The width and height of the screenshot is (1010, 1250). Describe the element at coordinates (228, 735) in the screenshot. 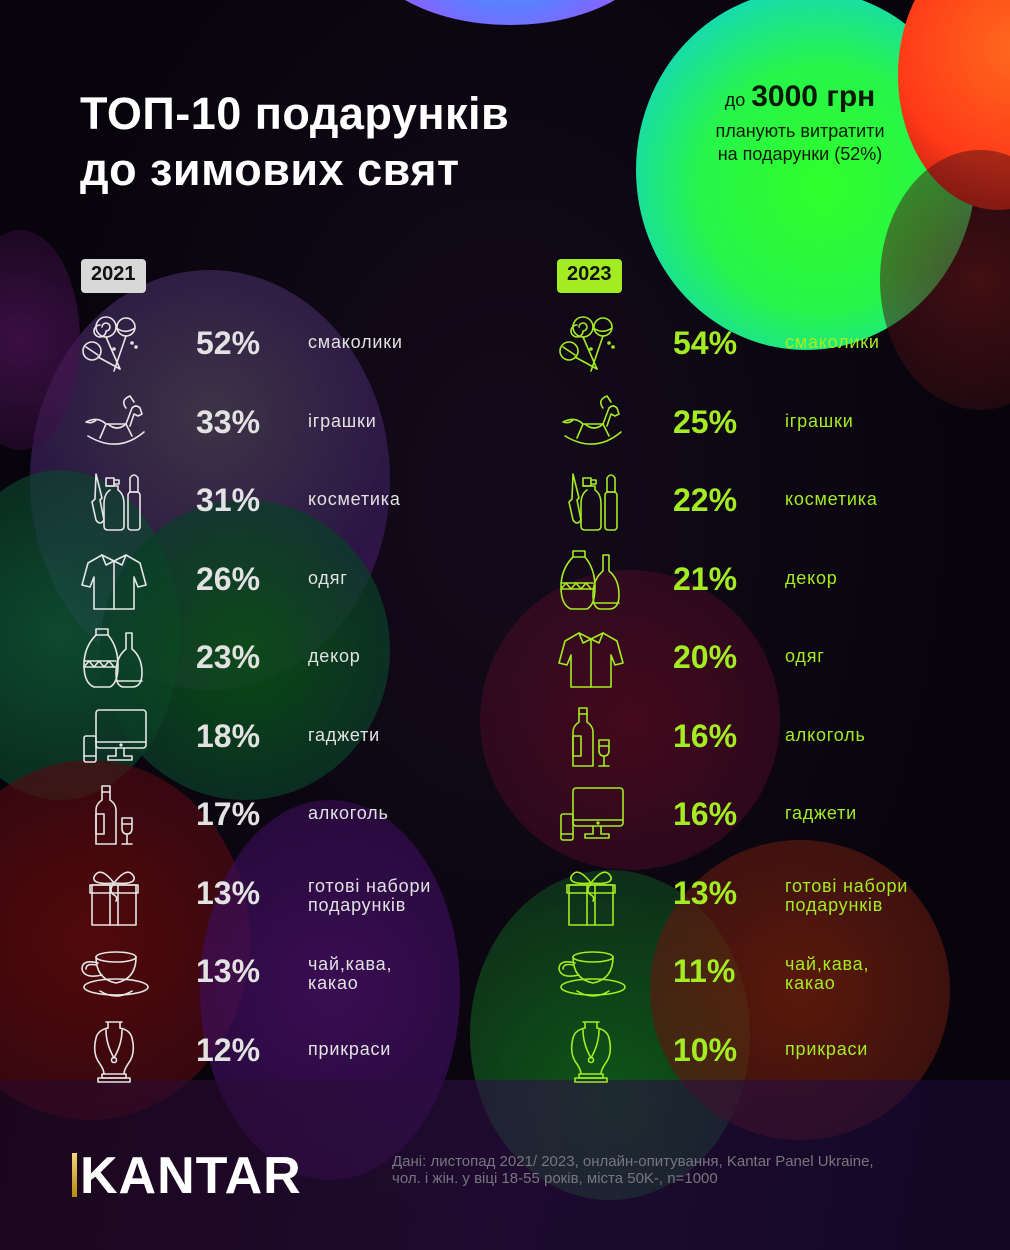

I see `percentage-value: 18%` at that location.